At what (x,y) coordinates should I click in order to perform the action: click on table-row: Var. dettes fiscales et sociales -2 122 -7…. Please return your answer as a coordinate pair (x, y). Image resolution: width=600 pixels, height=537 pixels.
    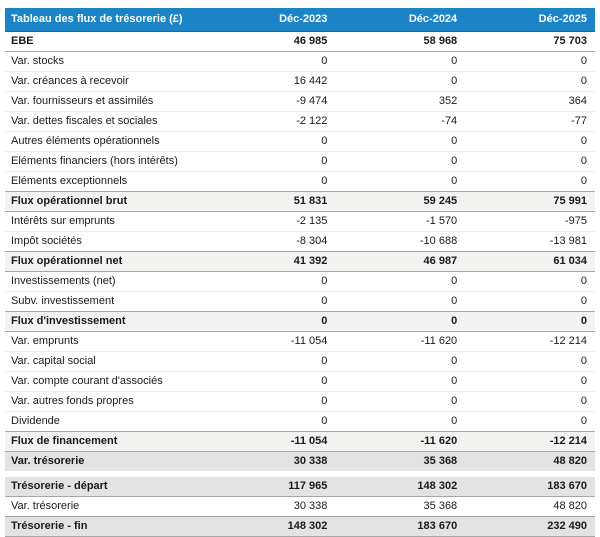
    Looking at the image, I should click on (300, 121).